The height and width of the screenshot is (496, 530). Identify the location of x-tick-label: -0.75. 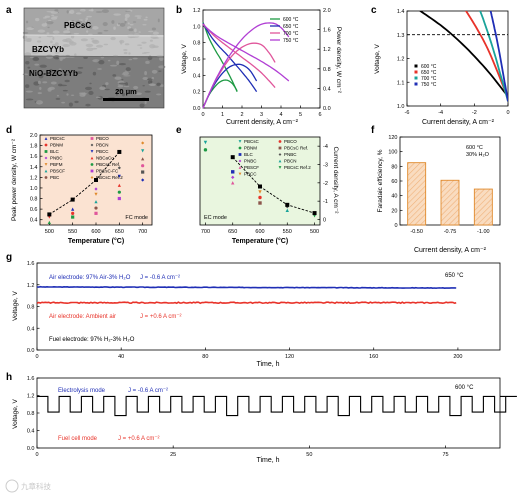
(450, 232).